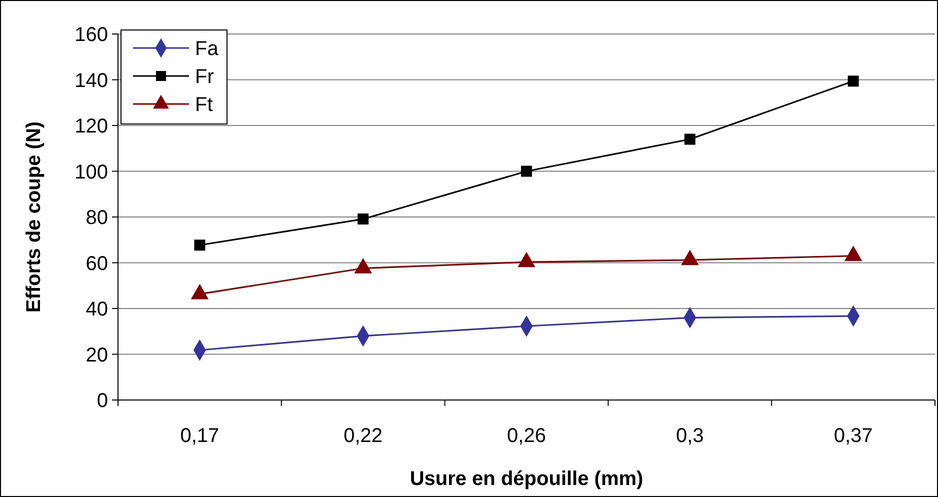 Image resolution: width=938 pixels, height=497 pixels. I want to click on y-tick-label: 140, so click(91, 81).